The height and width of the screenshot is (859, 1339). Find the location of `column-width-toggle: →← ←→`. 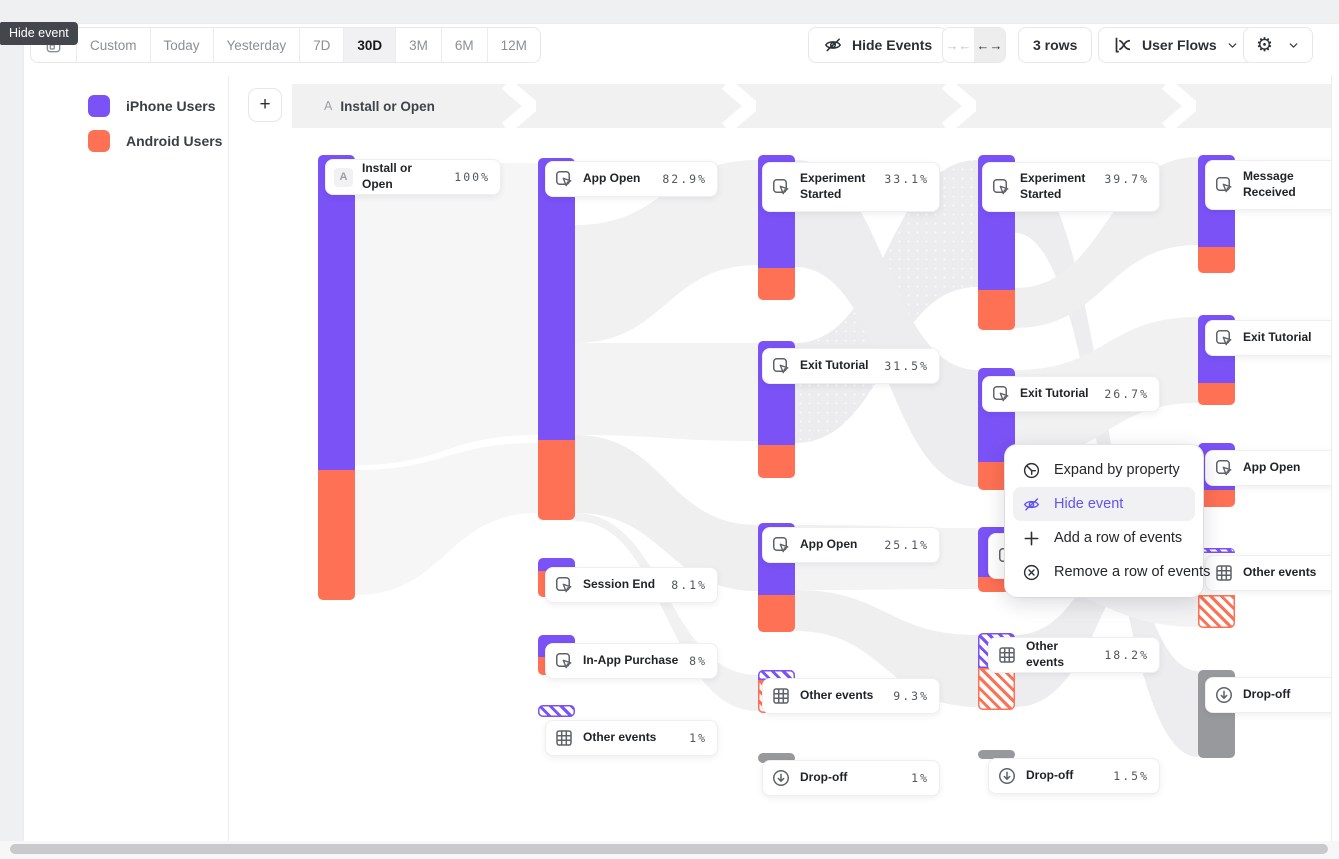

column-width-toggle: →← ←→ is located at coordinates (974, 45).